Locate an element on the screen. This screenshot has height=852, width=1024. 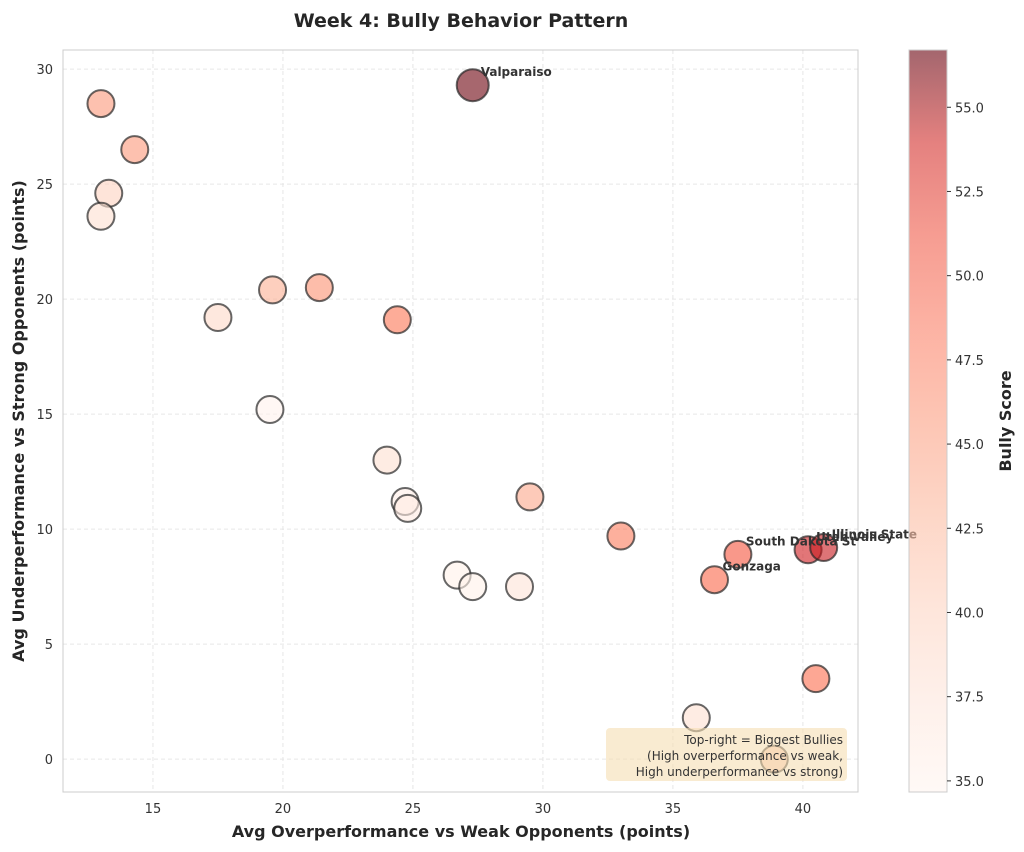
x-tick-label: 25 is located at coordinates (413, 809).